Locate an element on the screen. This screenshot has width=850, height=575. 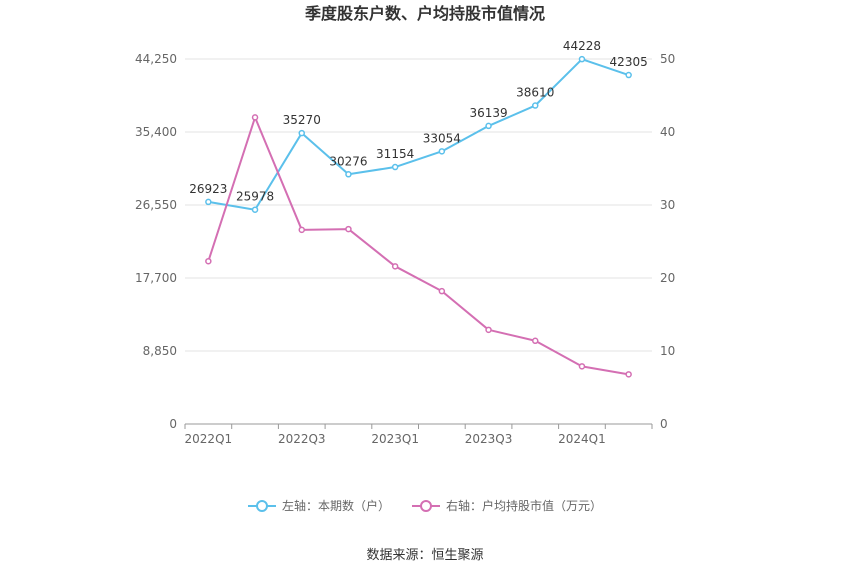
chart-title: 季度股东户数、户均持股市值情况 is located at coordinates (424, 13).